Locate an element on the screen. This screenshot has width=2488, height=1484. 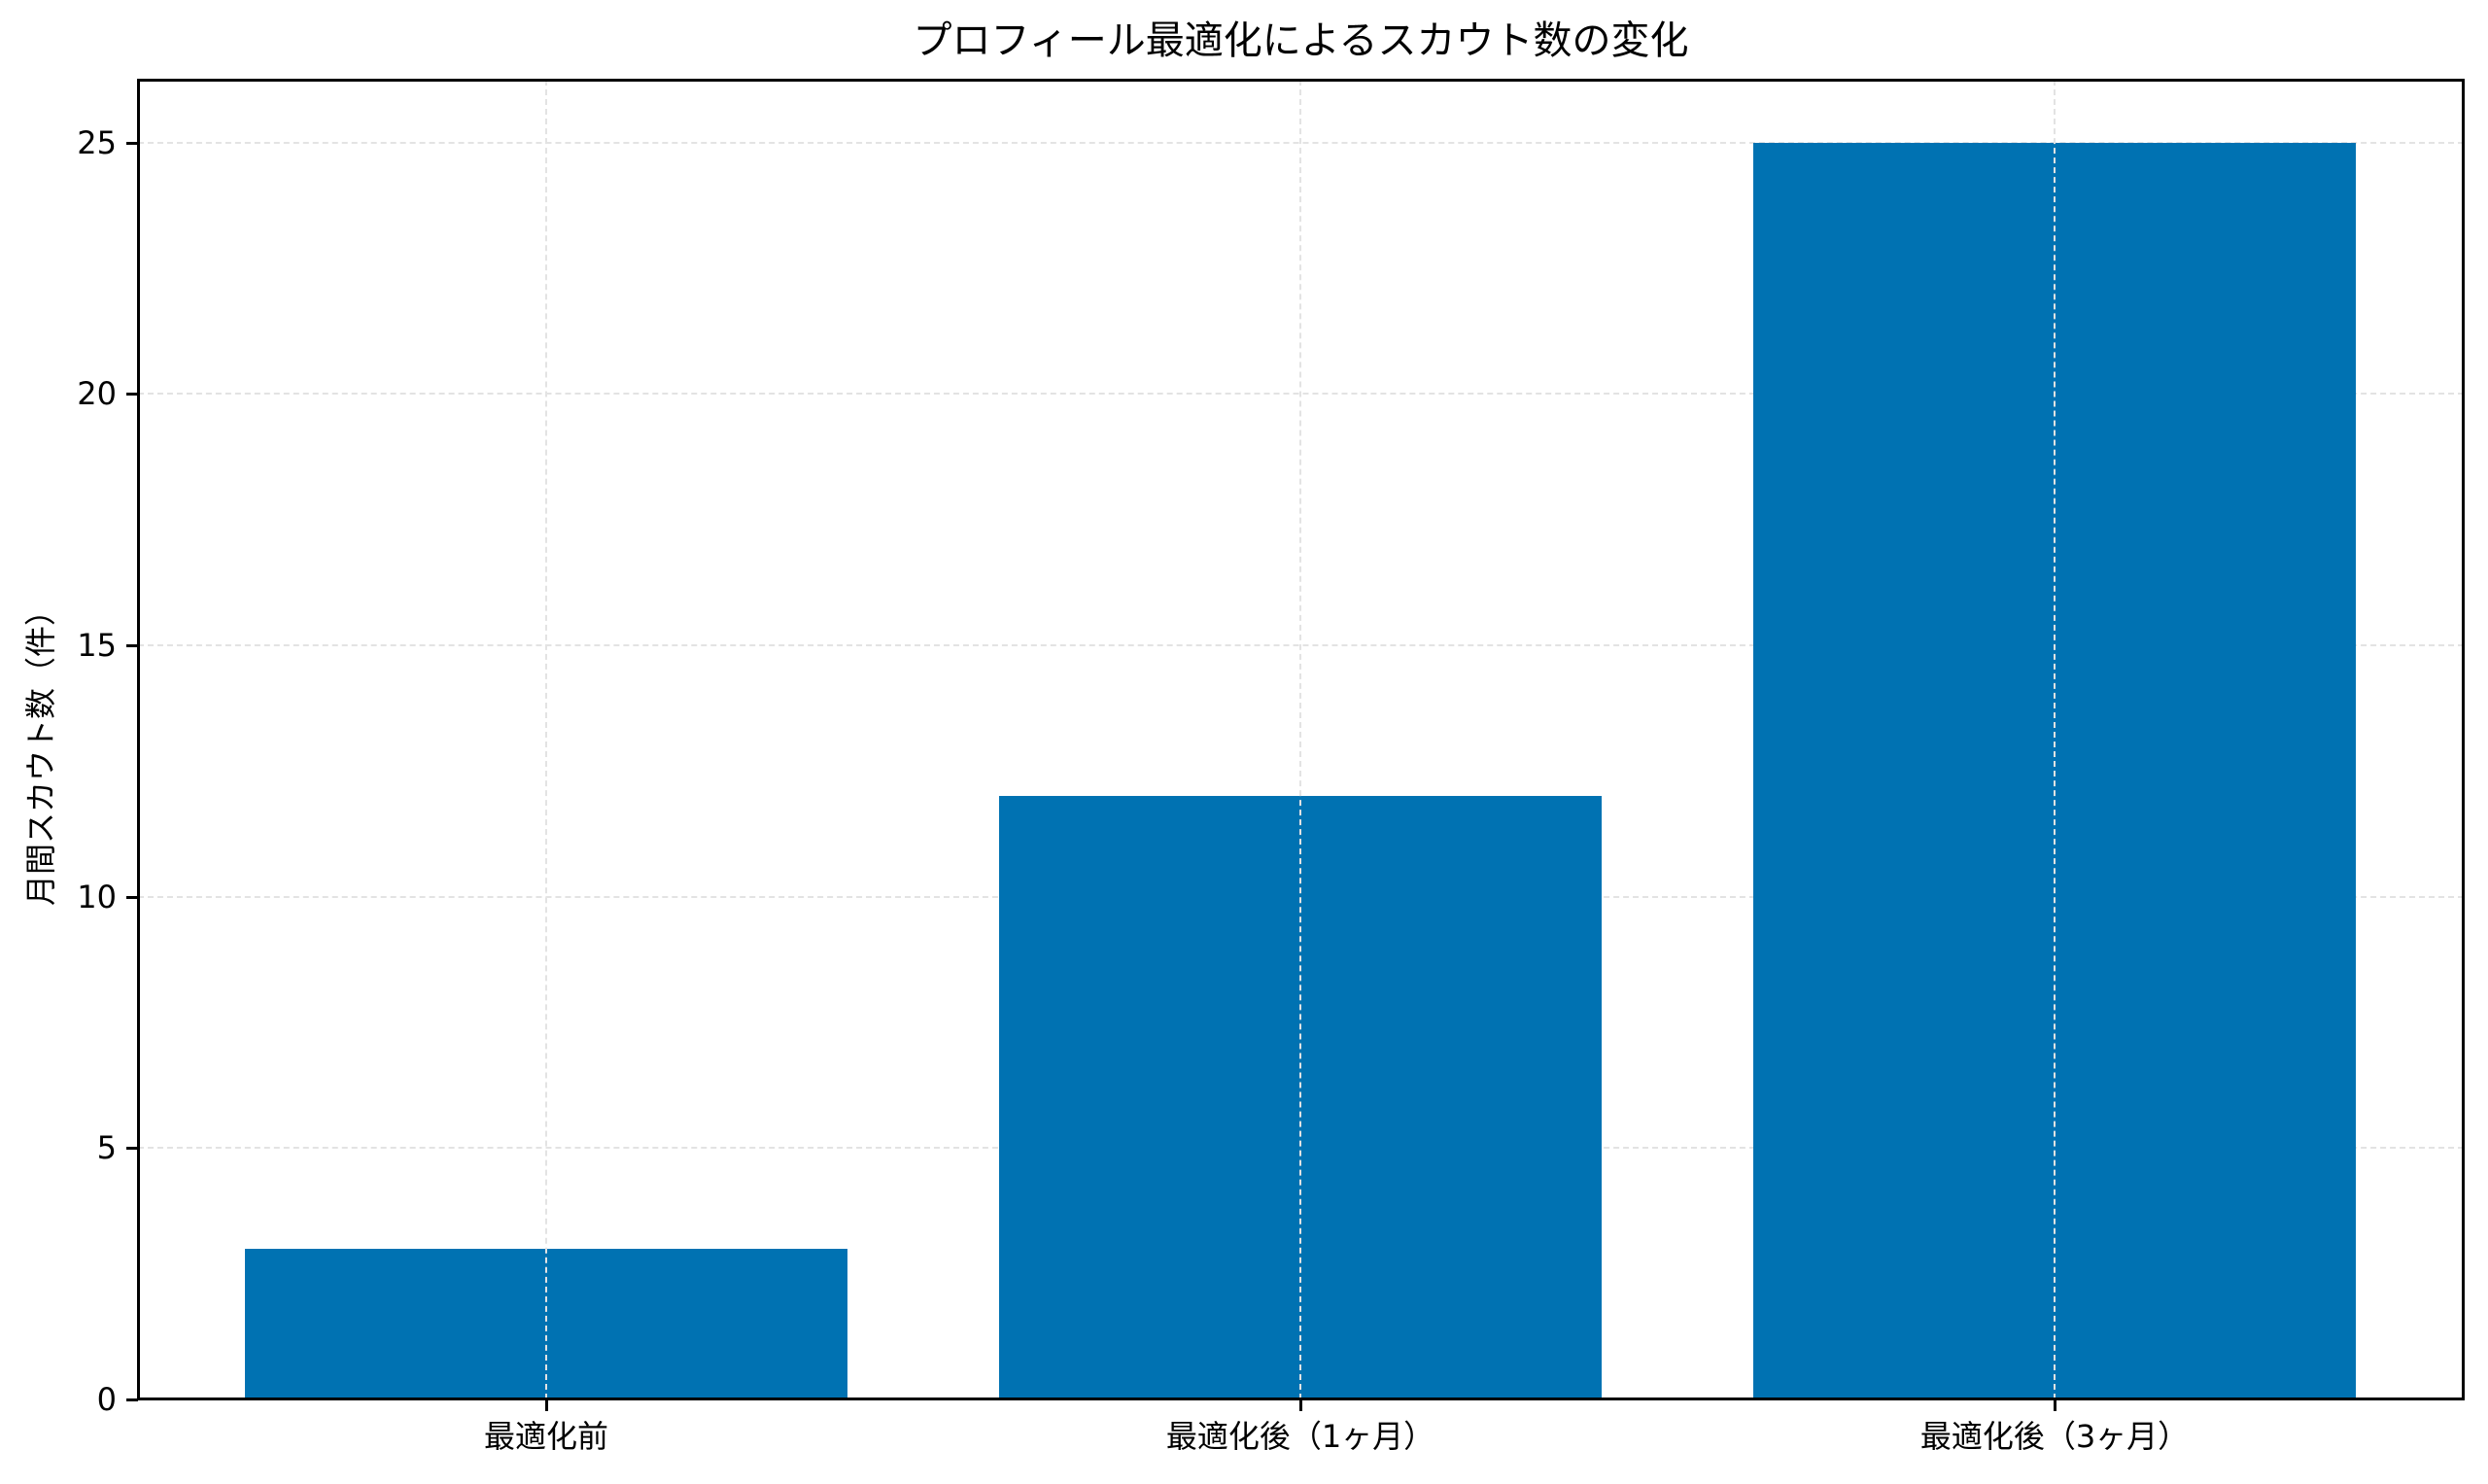
y-tick-label: 25 is located at coordinates (97, 142).